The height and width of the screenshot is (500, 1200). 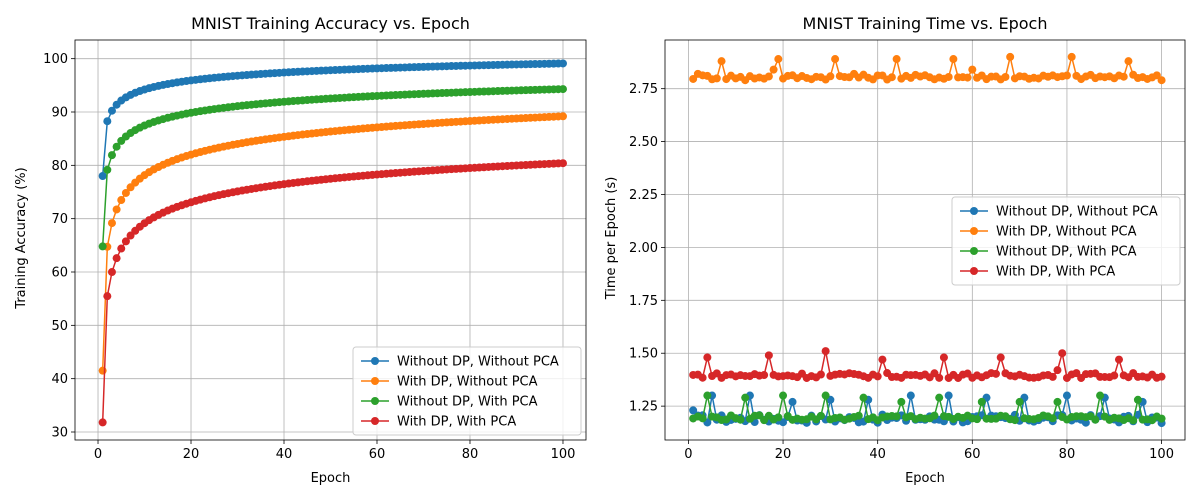 I want to click on y-tick-label: 100, so click(x=55, y=59).